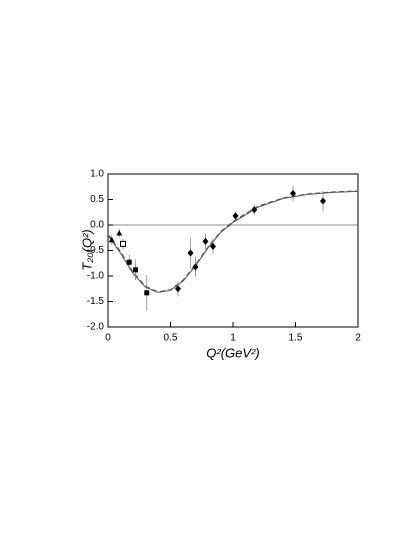 Image resolution: width=415 pixels, height=537 pixels. Describe the element at coordinates (108, 338) in the screenshot. I see `x-tick-label: 0` at that location.